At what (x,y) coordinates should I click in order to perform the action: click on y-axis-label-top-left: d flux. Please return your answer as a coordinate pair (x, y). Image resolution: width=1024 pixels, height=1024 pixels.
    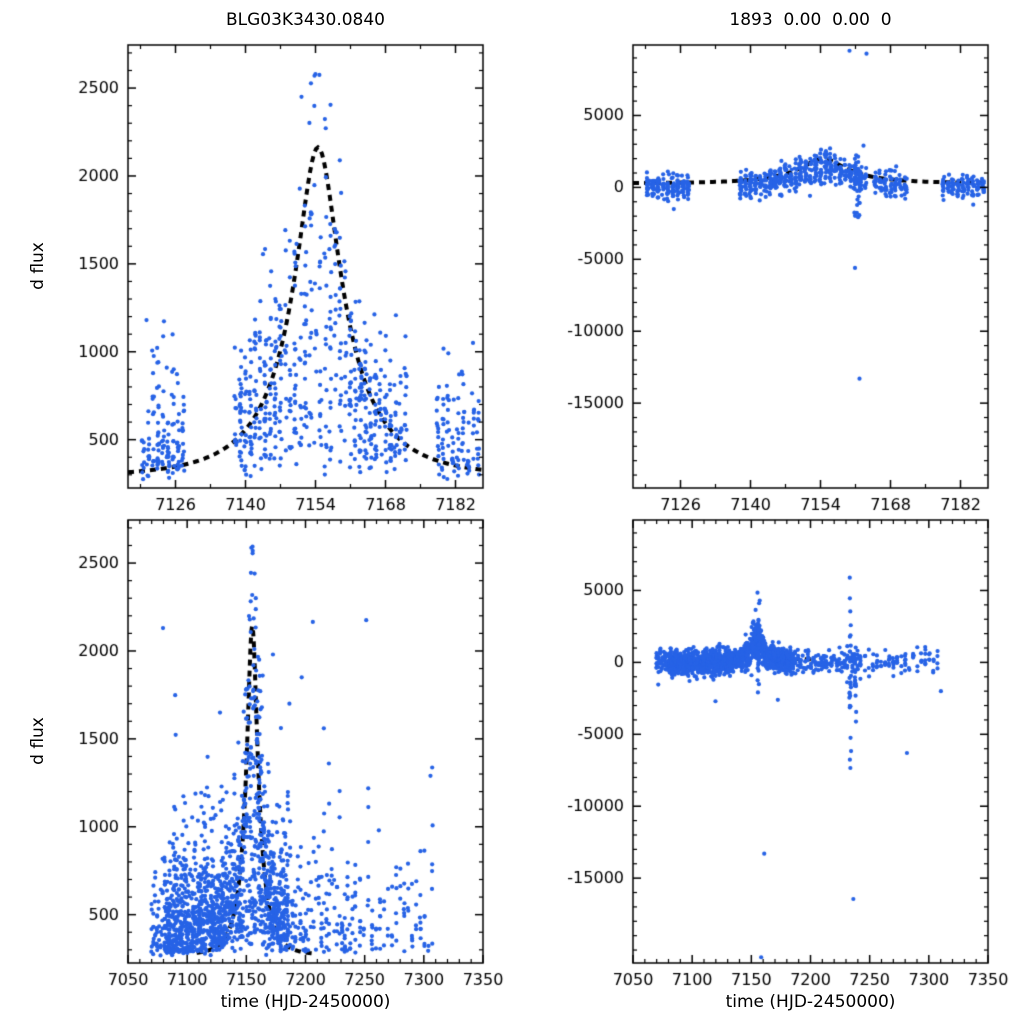
    Looking at the image, I should click on (38, 266).